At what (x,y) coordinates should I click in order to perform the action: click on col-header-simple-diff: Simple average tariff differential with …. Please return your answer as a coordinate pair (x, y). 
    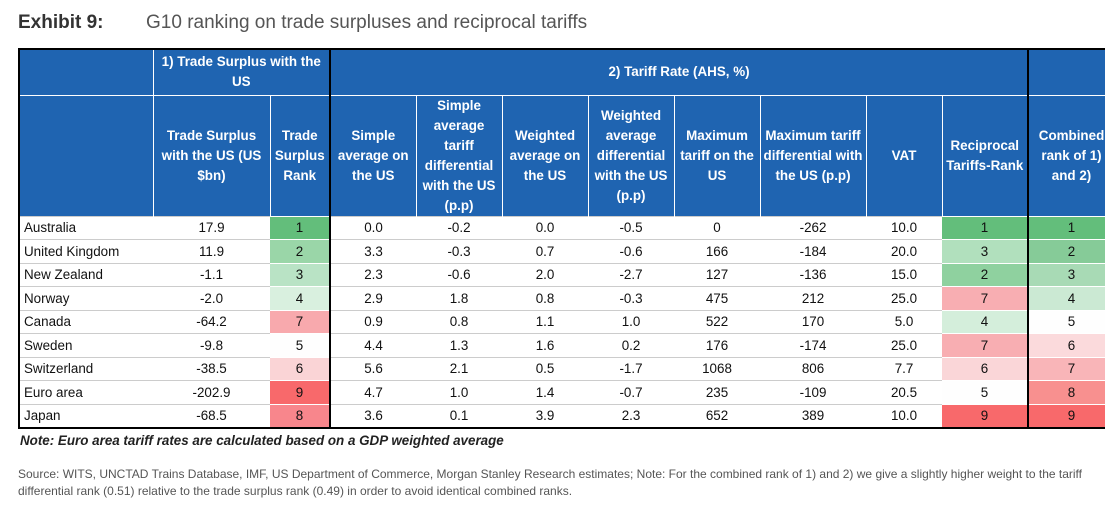
    Looking at the image, I should click on (459, 155).